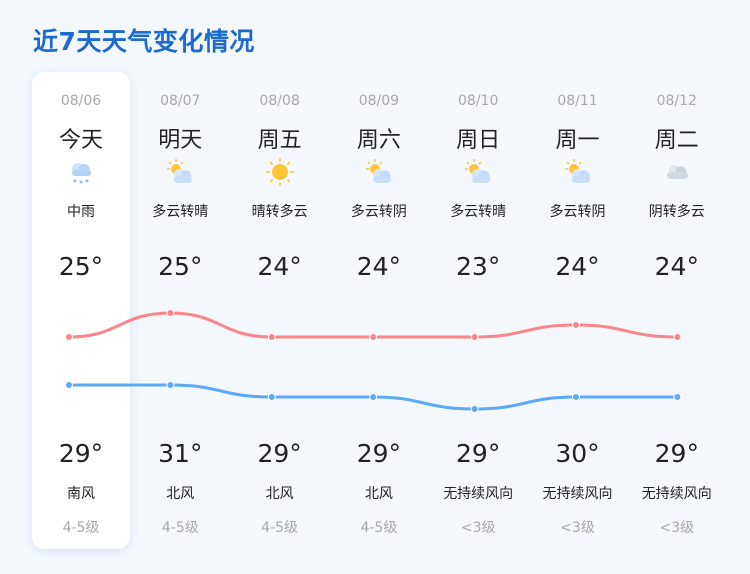 The image size is (750, 574). What do you see at coordinates (378, 140) in the screenshot?
I see `day-label: 周六` at bounding box center [378, 140].